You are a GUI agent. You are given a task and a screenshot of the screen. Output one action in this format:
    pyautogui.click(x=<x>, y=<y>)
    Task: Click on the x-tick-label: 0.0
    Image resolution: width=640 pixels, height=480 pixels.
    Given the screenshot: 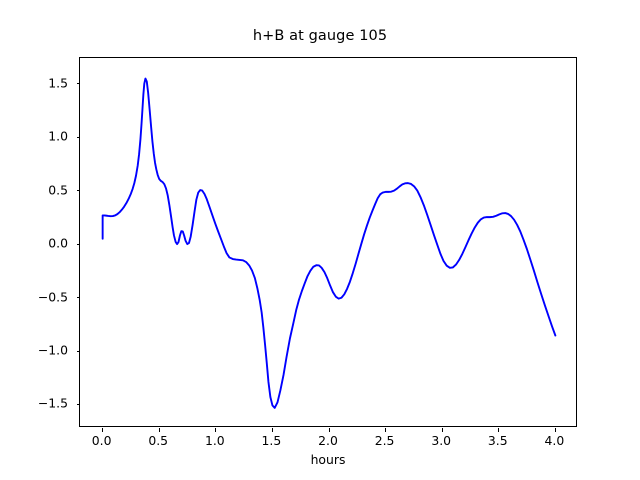 What is the action you would take?
    pyautogui.click(x=101, y=440)
    